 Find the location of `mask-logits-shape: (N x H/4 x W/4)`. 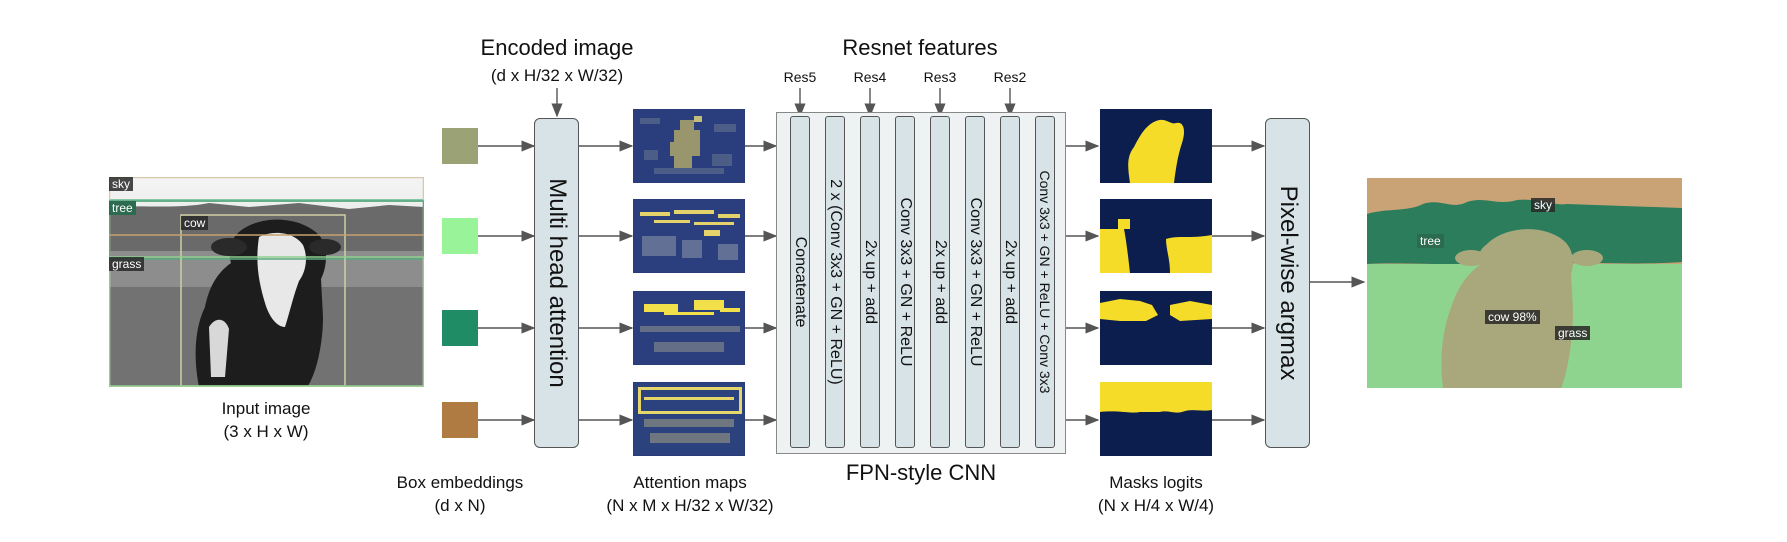

mask-logits-shape: (N x H/4 x W/4) is located at coordinates (1156, 505).